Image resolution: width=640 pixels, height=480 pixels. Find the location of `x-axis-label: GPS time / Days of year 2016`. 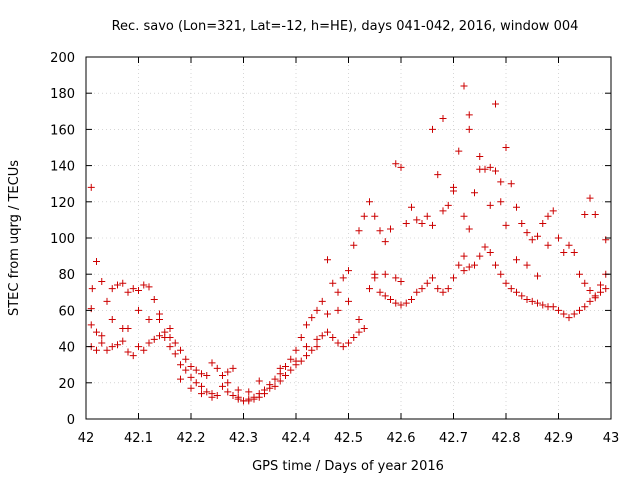

x-axis-label: GPS time / Days of year 2016 is located at coordinates (348, 466).